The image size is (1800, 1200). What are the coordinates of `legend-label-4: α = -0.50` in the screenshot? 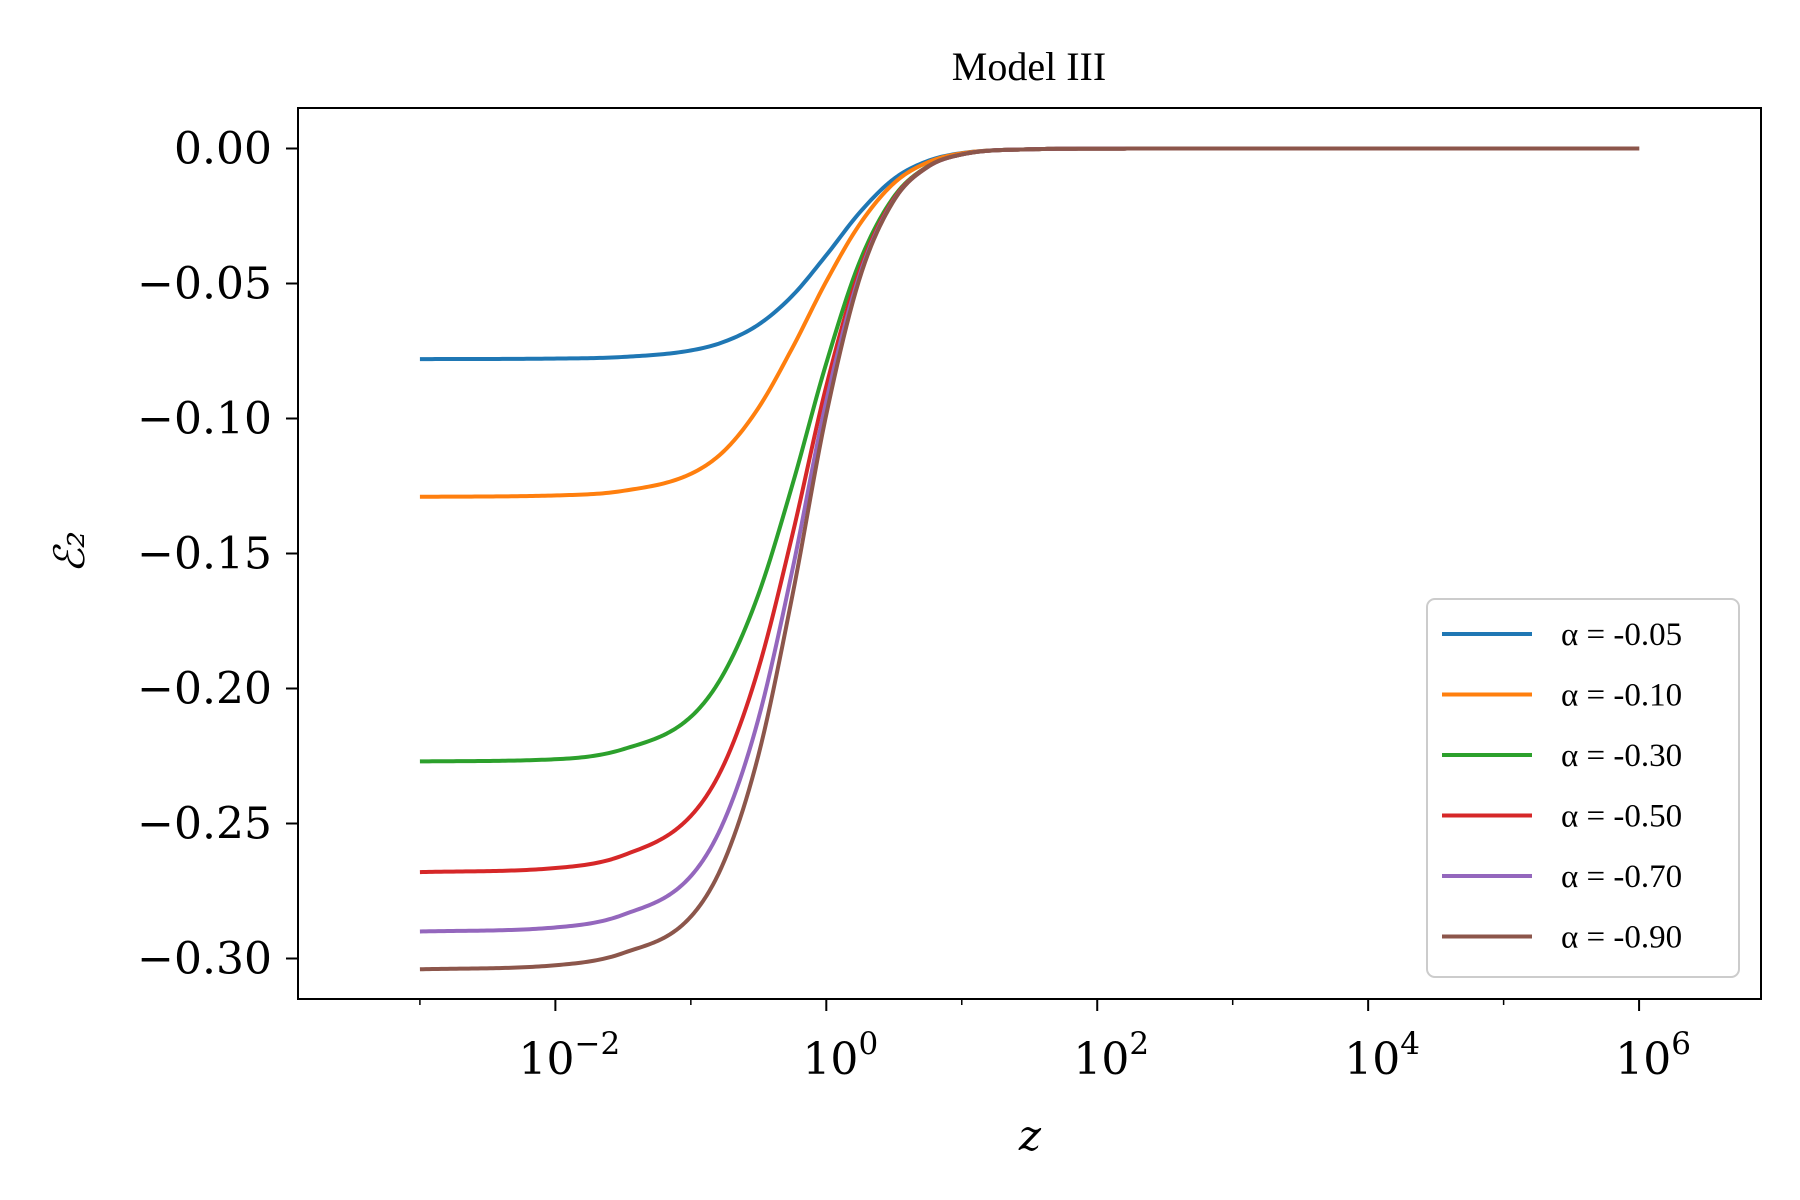 It's located at (1621, 817).